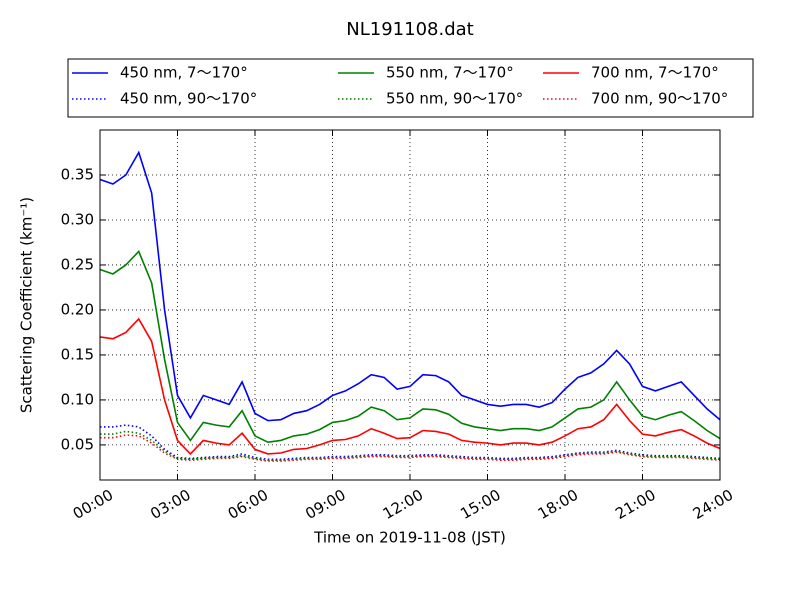 Image resolution: width=800 pixels, height=600 pixels. I want to click on y-tick-label: 0.05, so click(77, 444).